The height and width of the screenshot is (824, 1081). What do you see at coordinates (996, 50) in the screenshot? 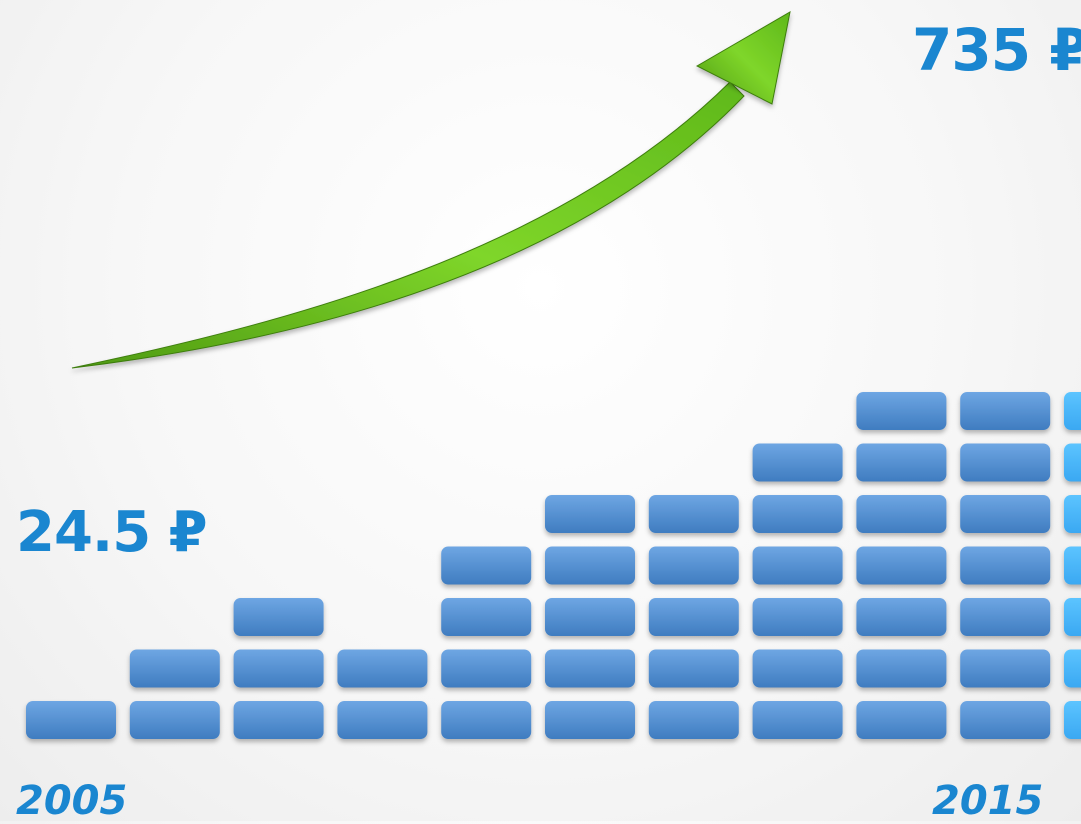
I see `end-value-label: 735 ₽` at bounding box center [996, 50].